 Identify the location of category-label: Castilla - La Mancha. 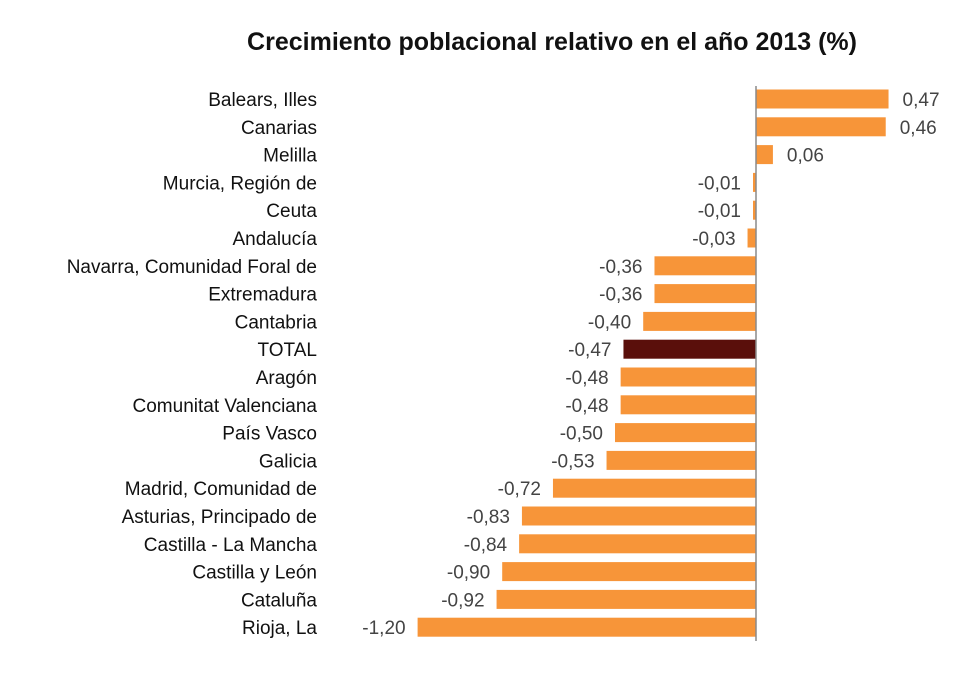
(231, 545).